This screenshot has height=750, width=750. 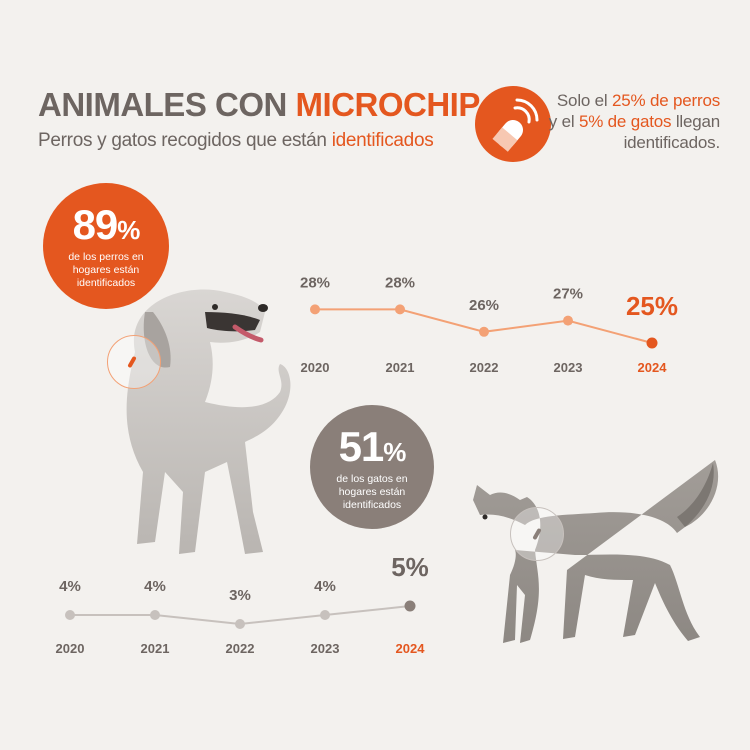 What do you see at coordinates (400, 309) in the screenshot?
I see `dog-point-2021` at bounding box center [400, 309].